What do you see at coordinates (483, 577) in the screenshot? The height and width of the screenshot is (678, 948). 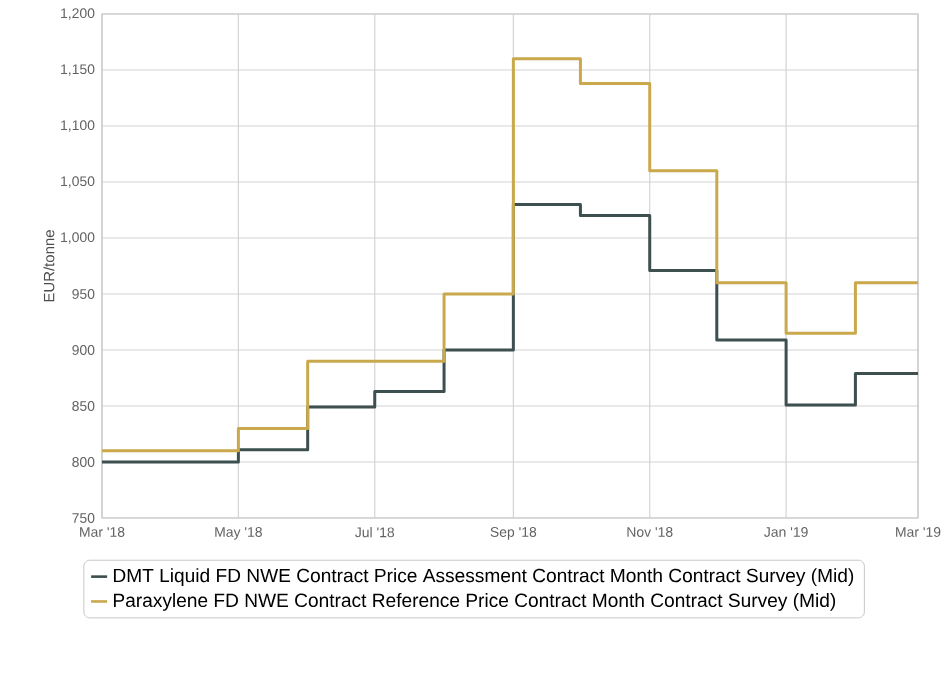 I see `legend-label: DMT Liquid FD NWE Contract Price Assessment Contract Month Contract Survey (Mid)` at bounding box center [483, 577].